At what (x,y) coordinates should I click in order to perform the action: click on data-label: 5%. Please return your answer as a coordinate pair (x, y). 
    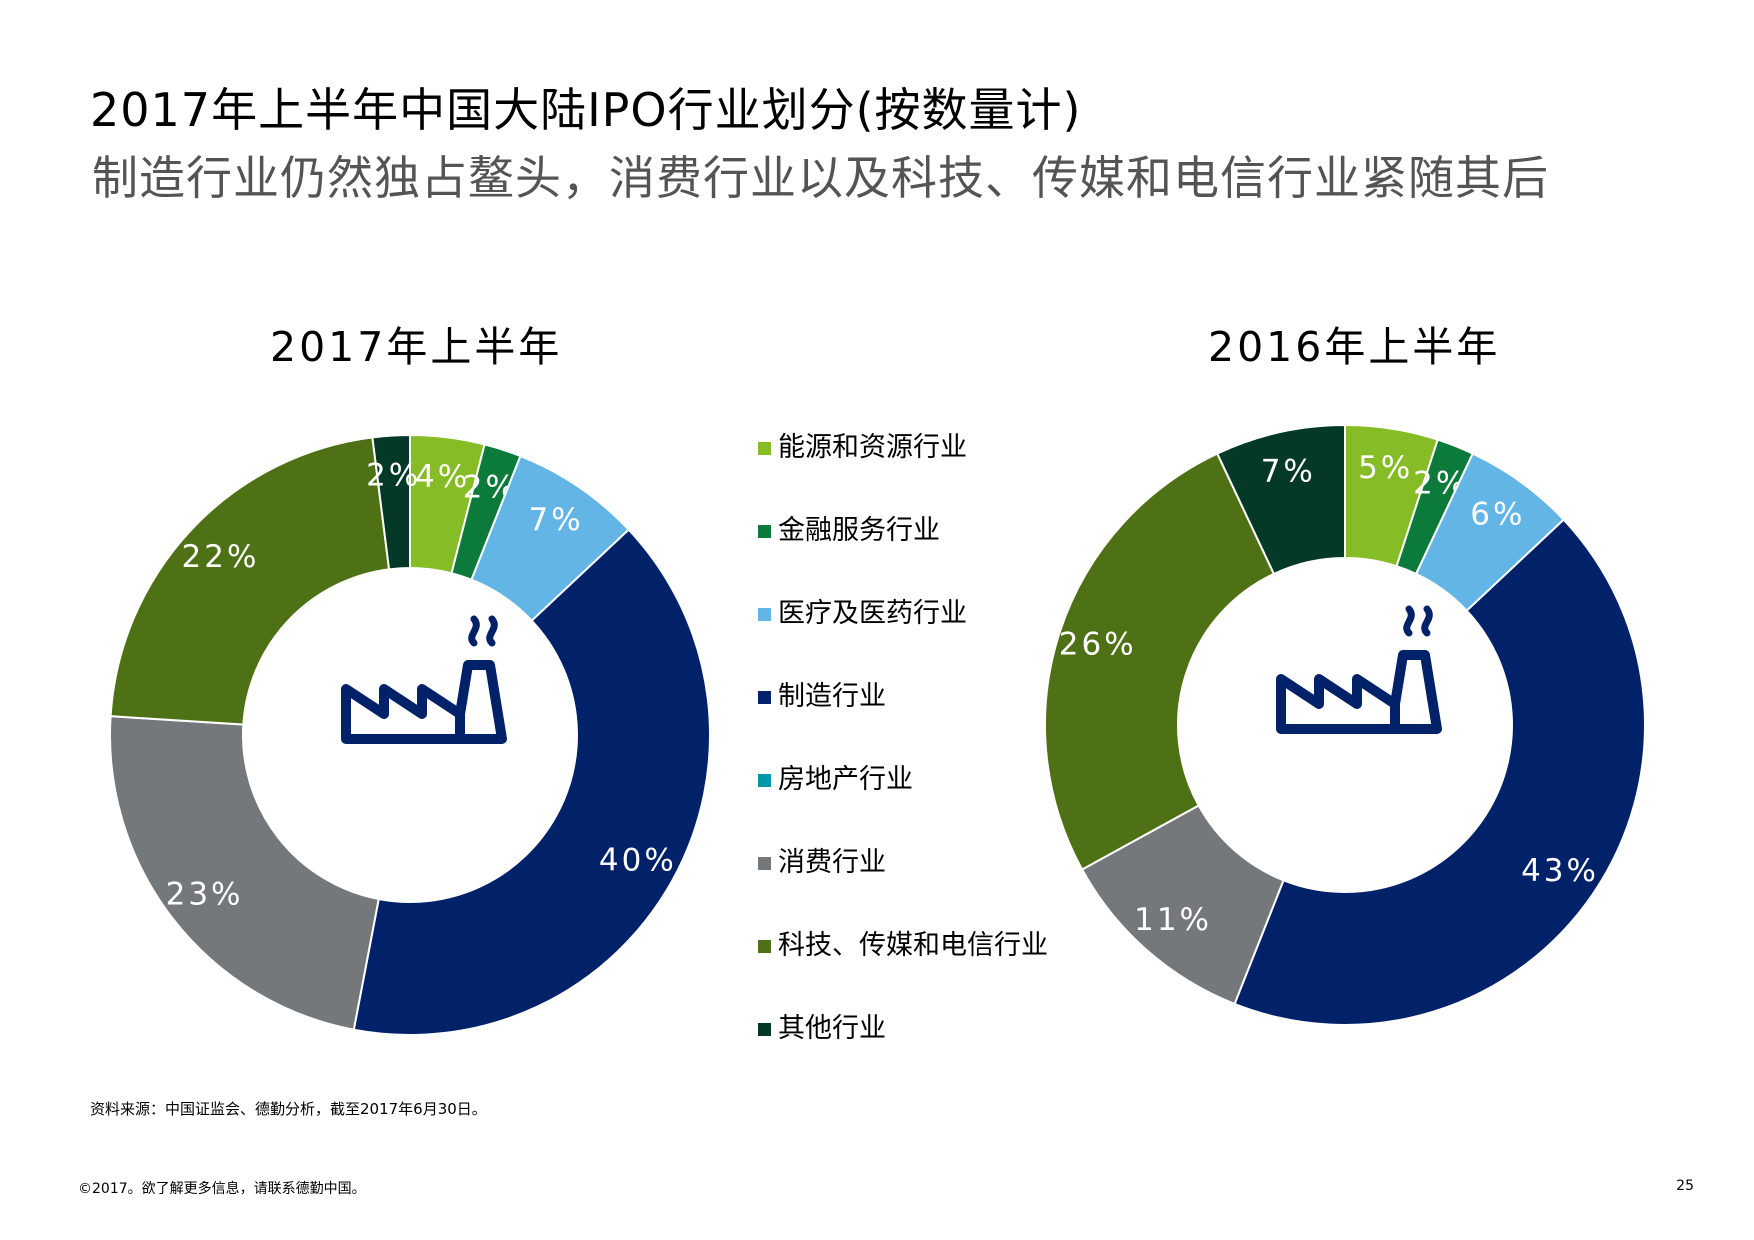
    Looking at the image, I should click on (1385, 468).